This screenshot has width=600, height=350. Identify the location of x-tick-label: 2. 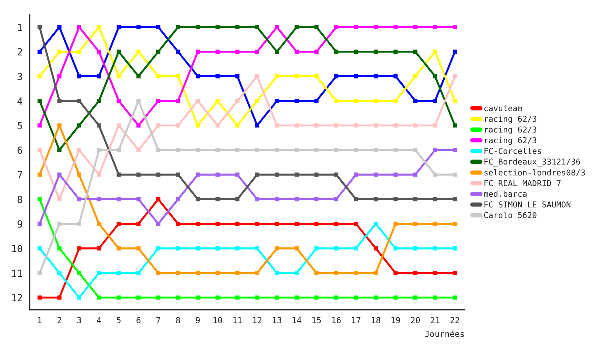
(60, 320).